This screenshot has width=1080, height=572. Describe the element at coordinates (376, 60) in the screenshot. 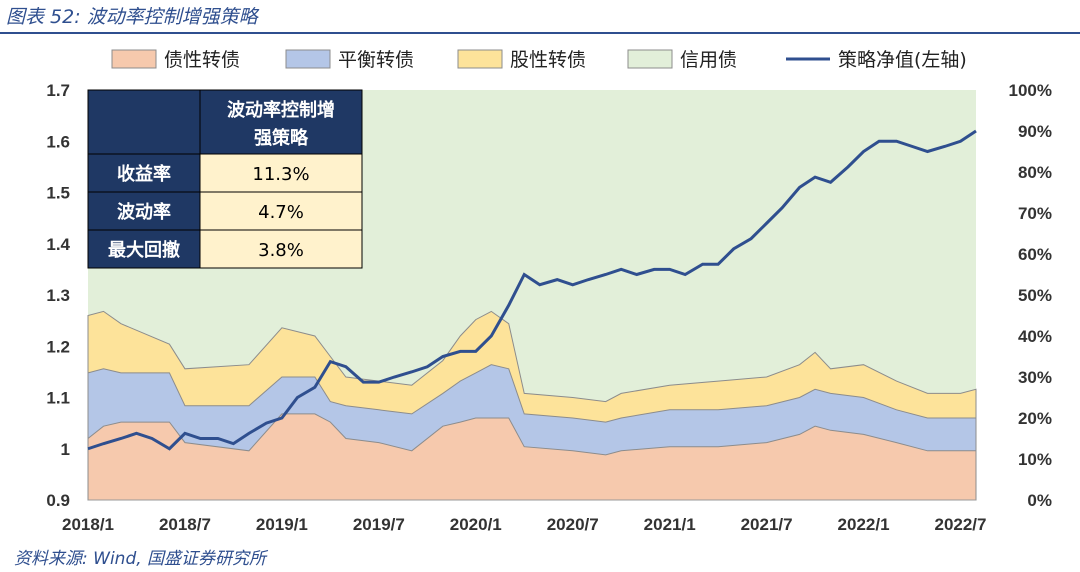

I see `legend-label: 平衡转债` at that location.